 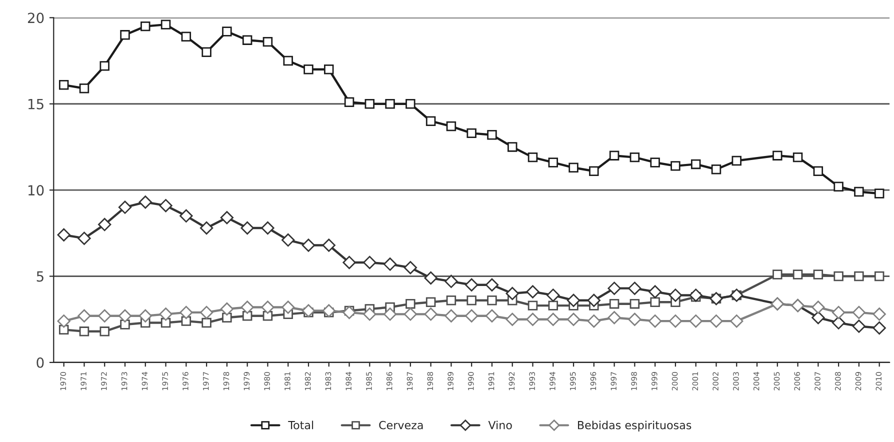 What do you see at coordinates (40, 362) in the screenshot?
I see `y-tick-label: 0` at bounding box center [40, 362].